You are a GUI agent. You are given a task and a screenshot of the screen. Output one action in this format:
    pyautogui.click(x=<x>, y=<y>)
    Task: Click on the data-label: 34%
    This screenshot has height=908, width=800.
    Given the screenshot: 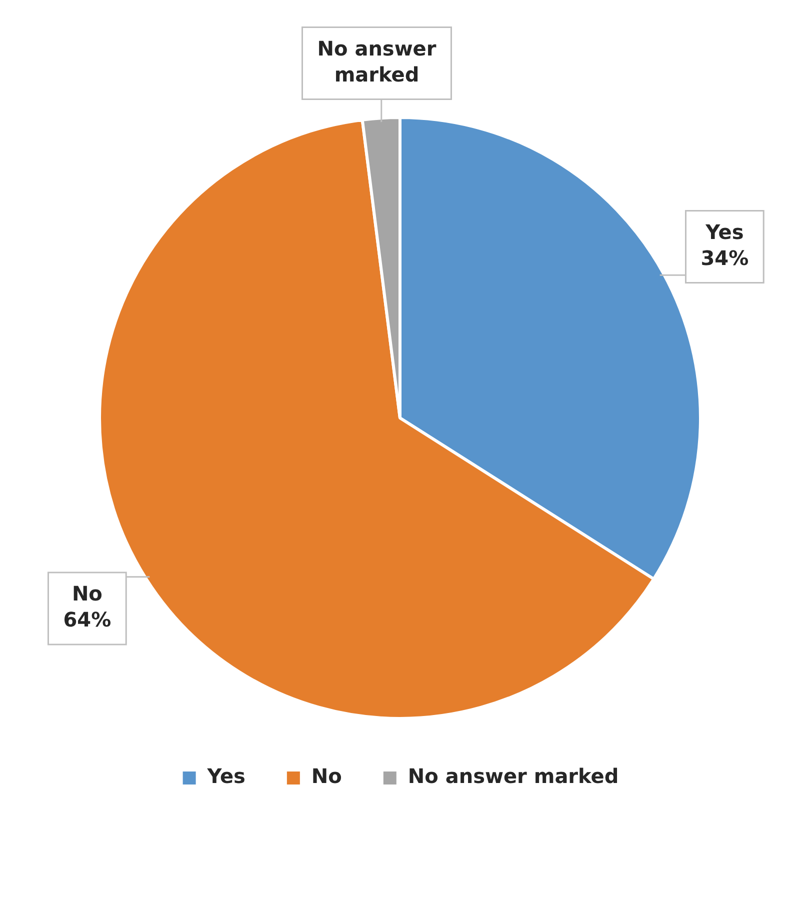 What is the action you would take?
    pyautogui.click(x=724, y=258)
    